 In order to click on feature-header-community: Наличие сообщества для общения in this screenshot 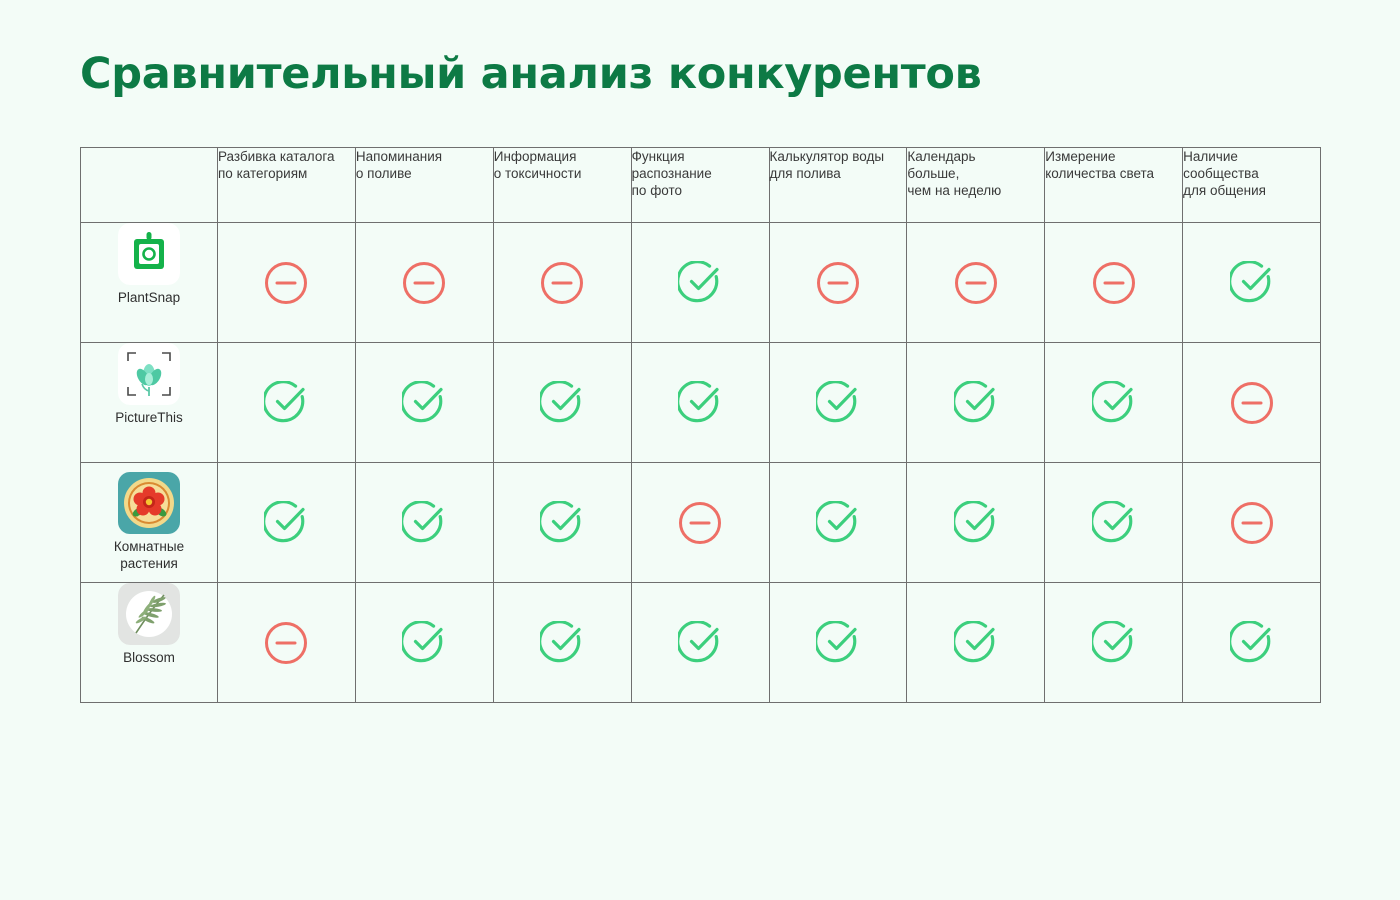, I will do `click(1251, 185)`.